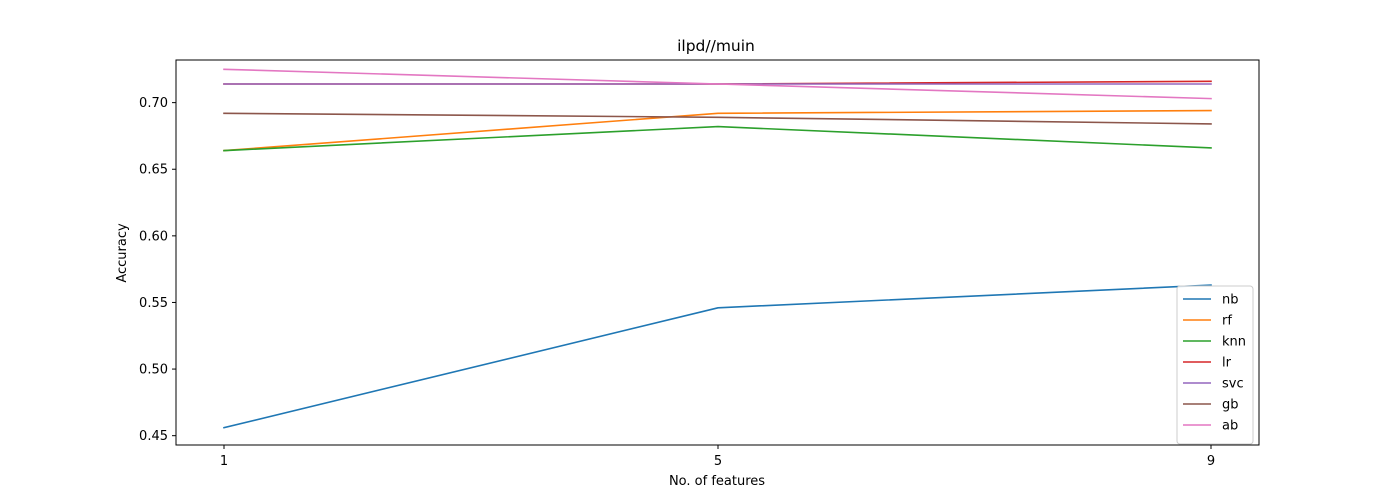 Image resolution: width=1400 pixels, height=500 pixels. Describe the element at coordinates (717, 118) in the screenshot. I see `series-line-gb` at that location.